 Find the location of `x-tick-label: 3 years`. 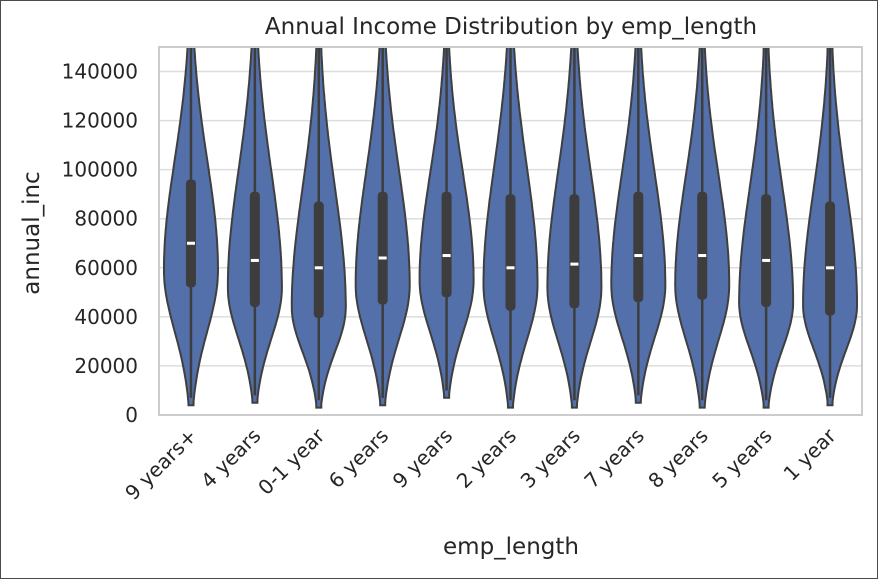

x-tick-label: 3 years is located at coordinates (550, 458).